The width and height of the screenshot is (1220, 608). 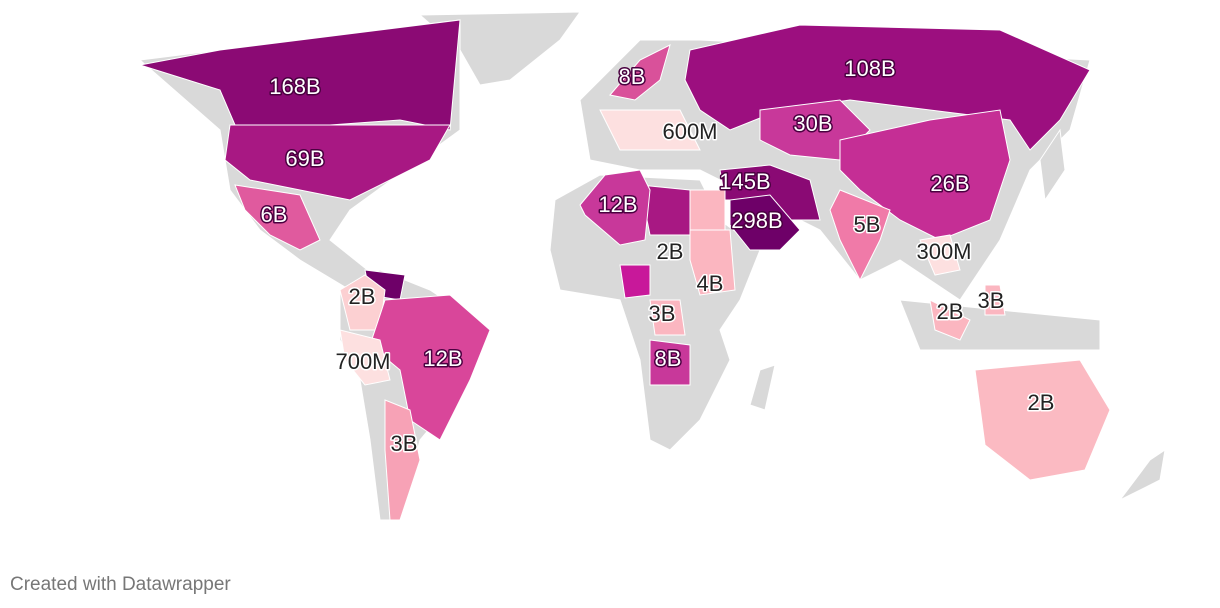 I want to click on madagascar, so click(x=762, y=387).